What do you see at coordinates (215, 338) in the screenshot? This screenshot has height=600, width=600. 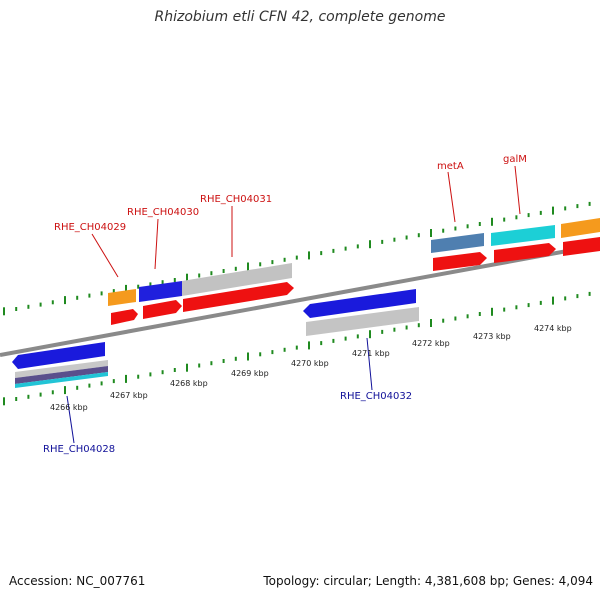 I see `reverse-features` at bounding box center [215, 338].